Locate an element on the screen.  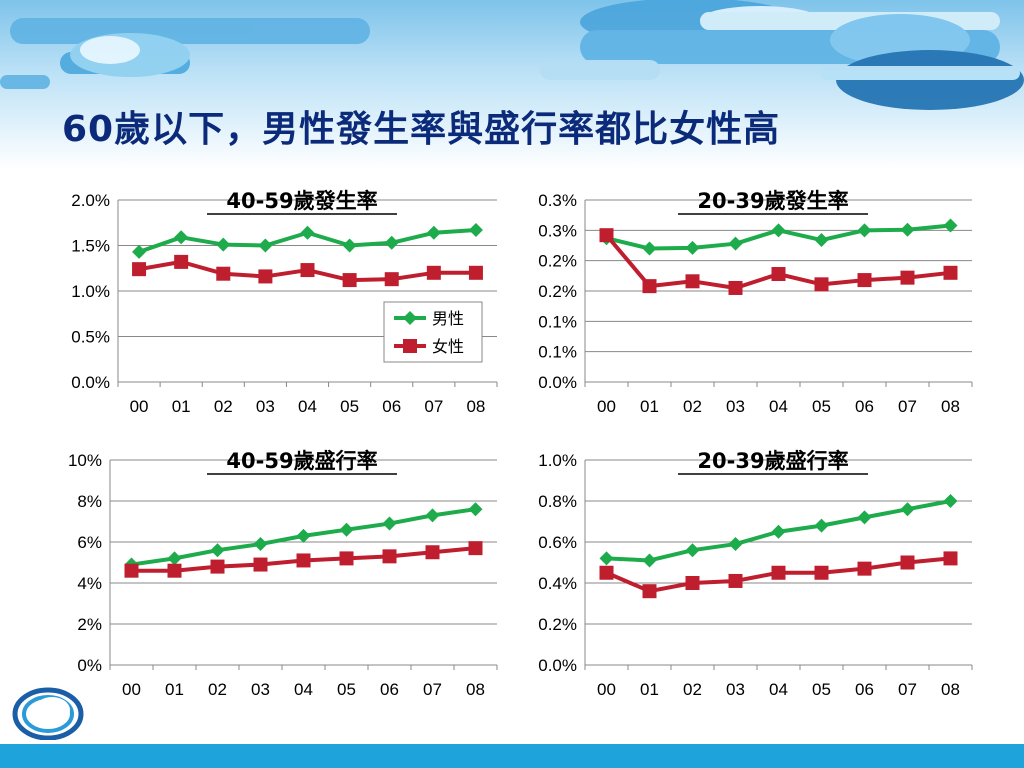
slide-title: 60歲以下，男性發生率與盛行率都比女性高 is located at coordinates (421, 129).